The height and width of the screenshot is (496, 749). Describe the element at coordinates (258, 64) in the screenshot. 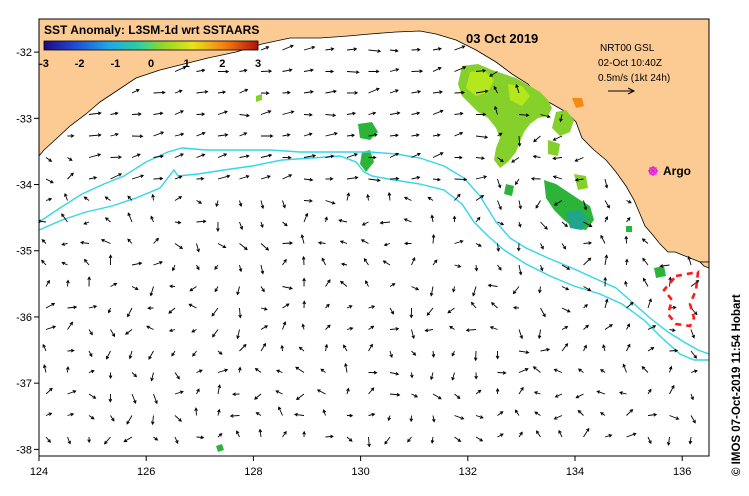

I see `colorbar-tick-label: 3` at that location.